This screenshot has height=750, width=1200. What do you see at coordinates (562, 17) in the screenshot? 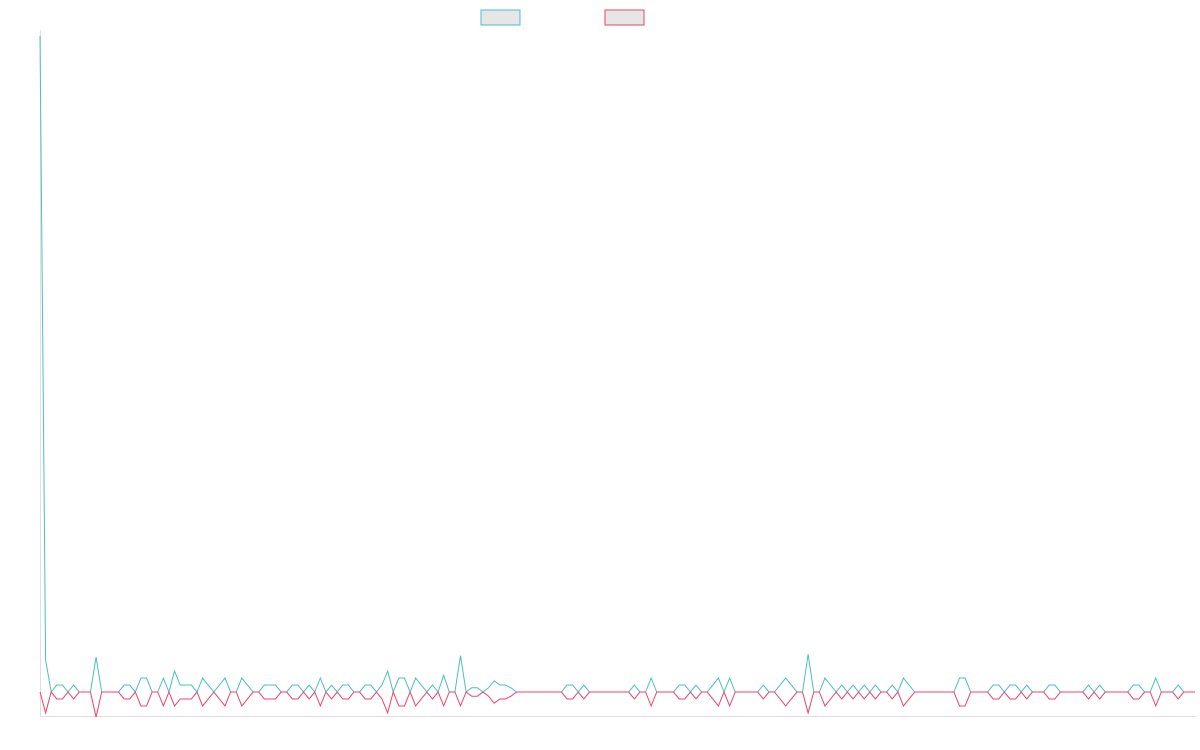
I see `legend` at bounding box center [562, 17].